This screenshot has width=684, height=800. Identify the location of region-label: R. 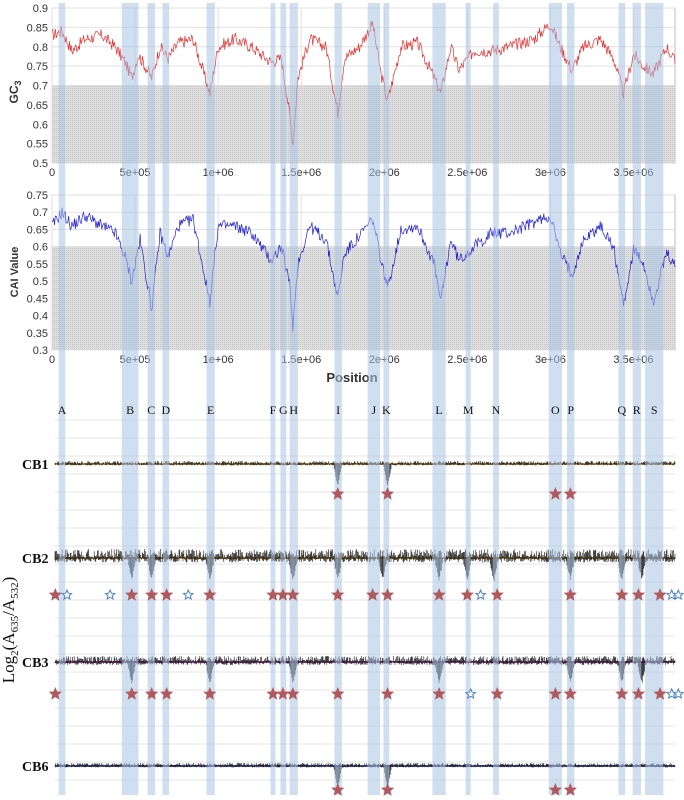
(637, 410).